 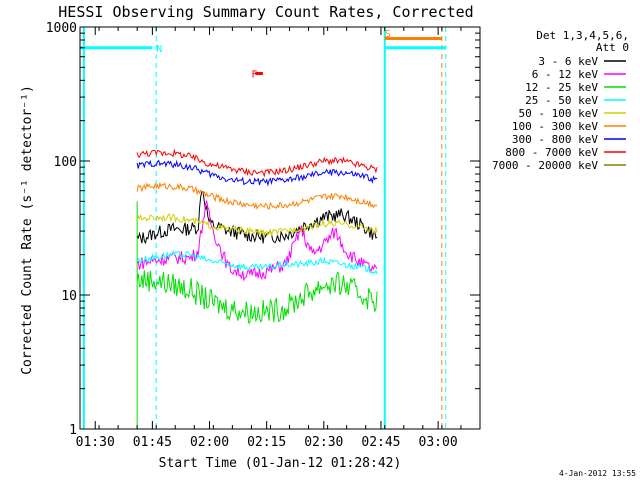 I want to click on x-tick-label: 02:30, so click(x=323, y=442).